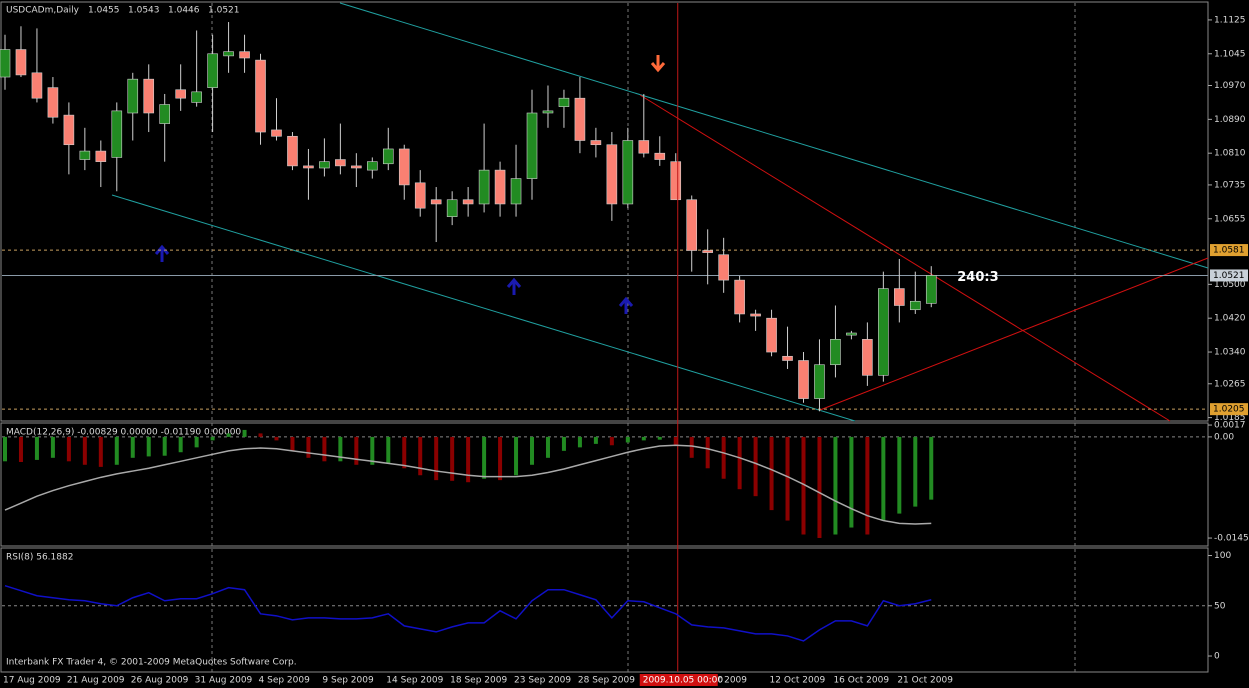  Describe the element at coordinates (468, 484) in the screenshot. I see `signal-line` at that location.